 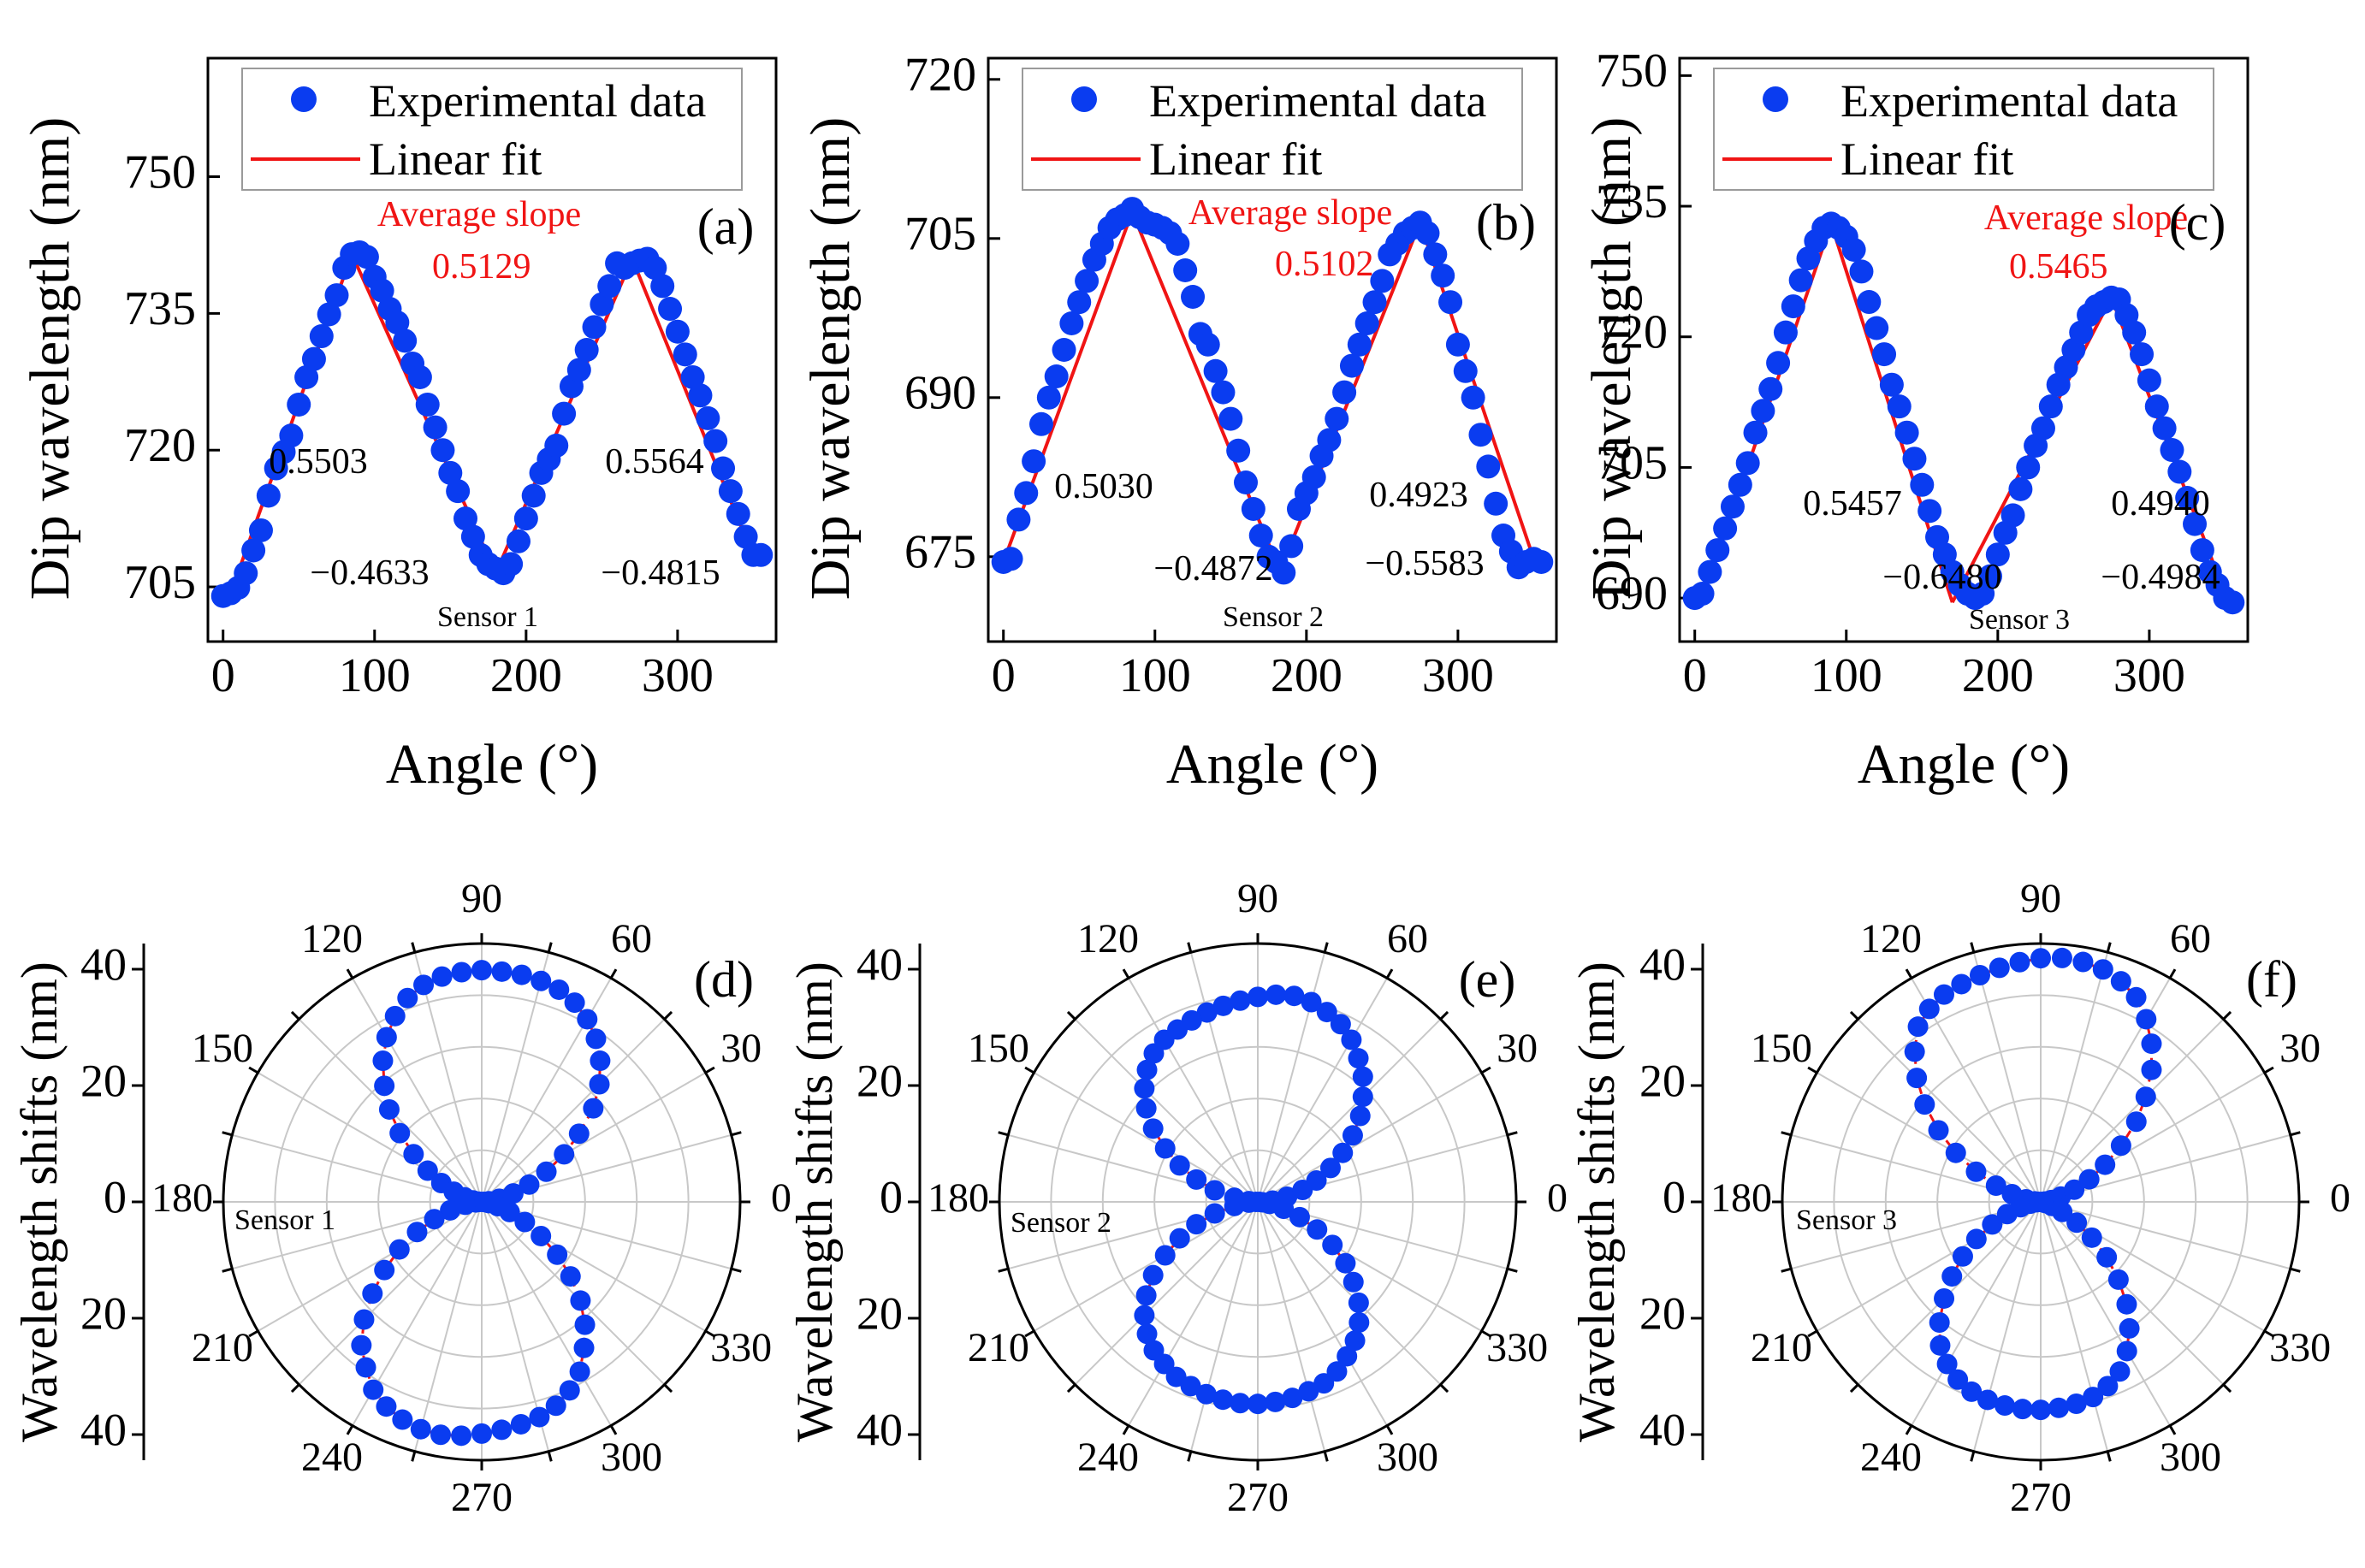 I want to click on x-tick-label: 100, so click(x=375, y=675).